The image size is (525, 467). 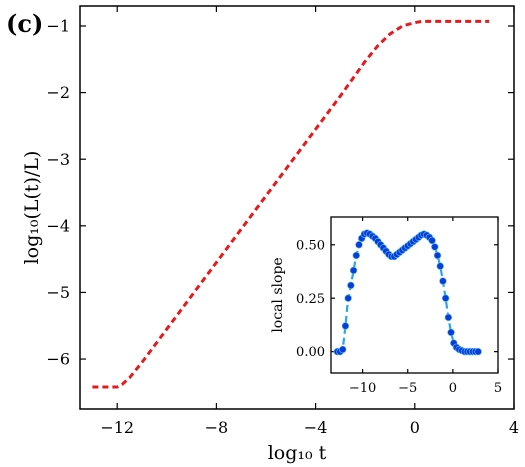 What do you see at coordinates (58, 225) in the screenshot?
I see `main-y-tick-label: −4` at bounding box center [58, 225].